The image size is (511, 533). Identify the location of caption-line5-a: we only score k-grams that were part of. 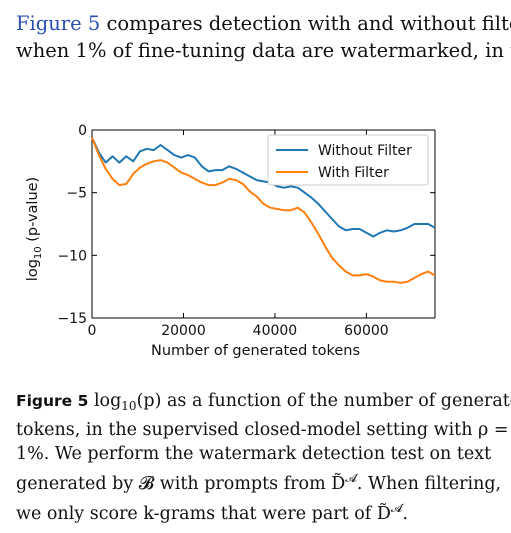
(196, 514).